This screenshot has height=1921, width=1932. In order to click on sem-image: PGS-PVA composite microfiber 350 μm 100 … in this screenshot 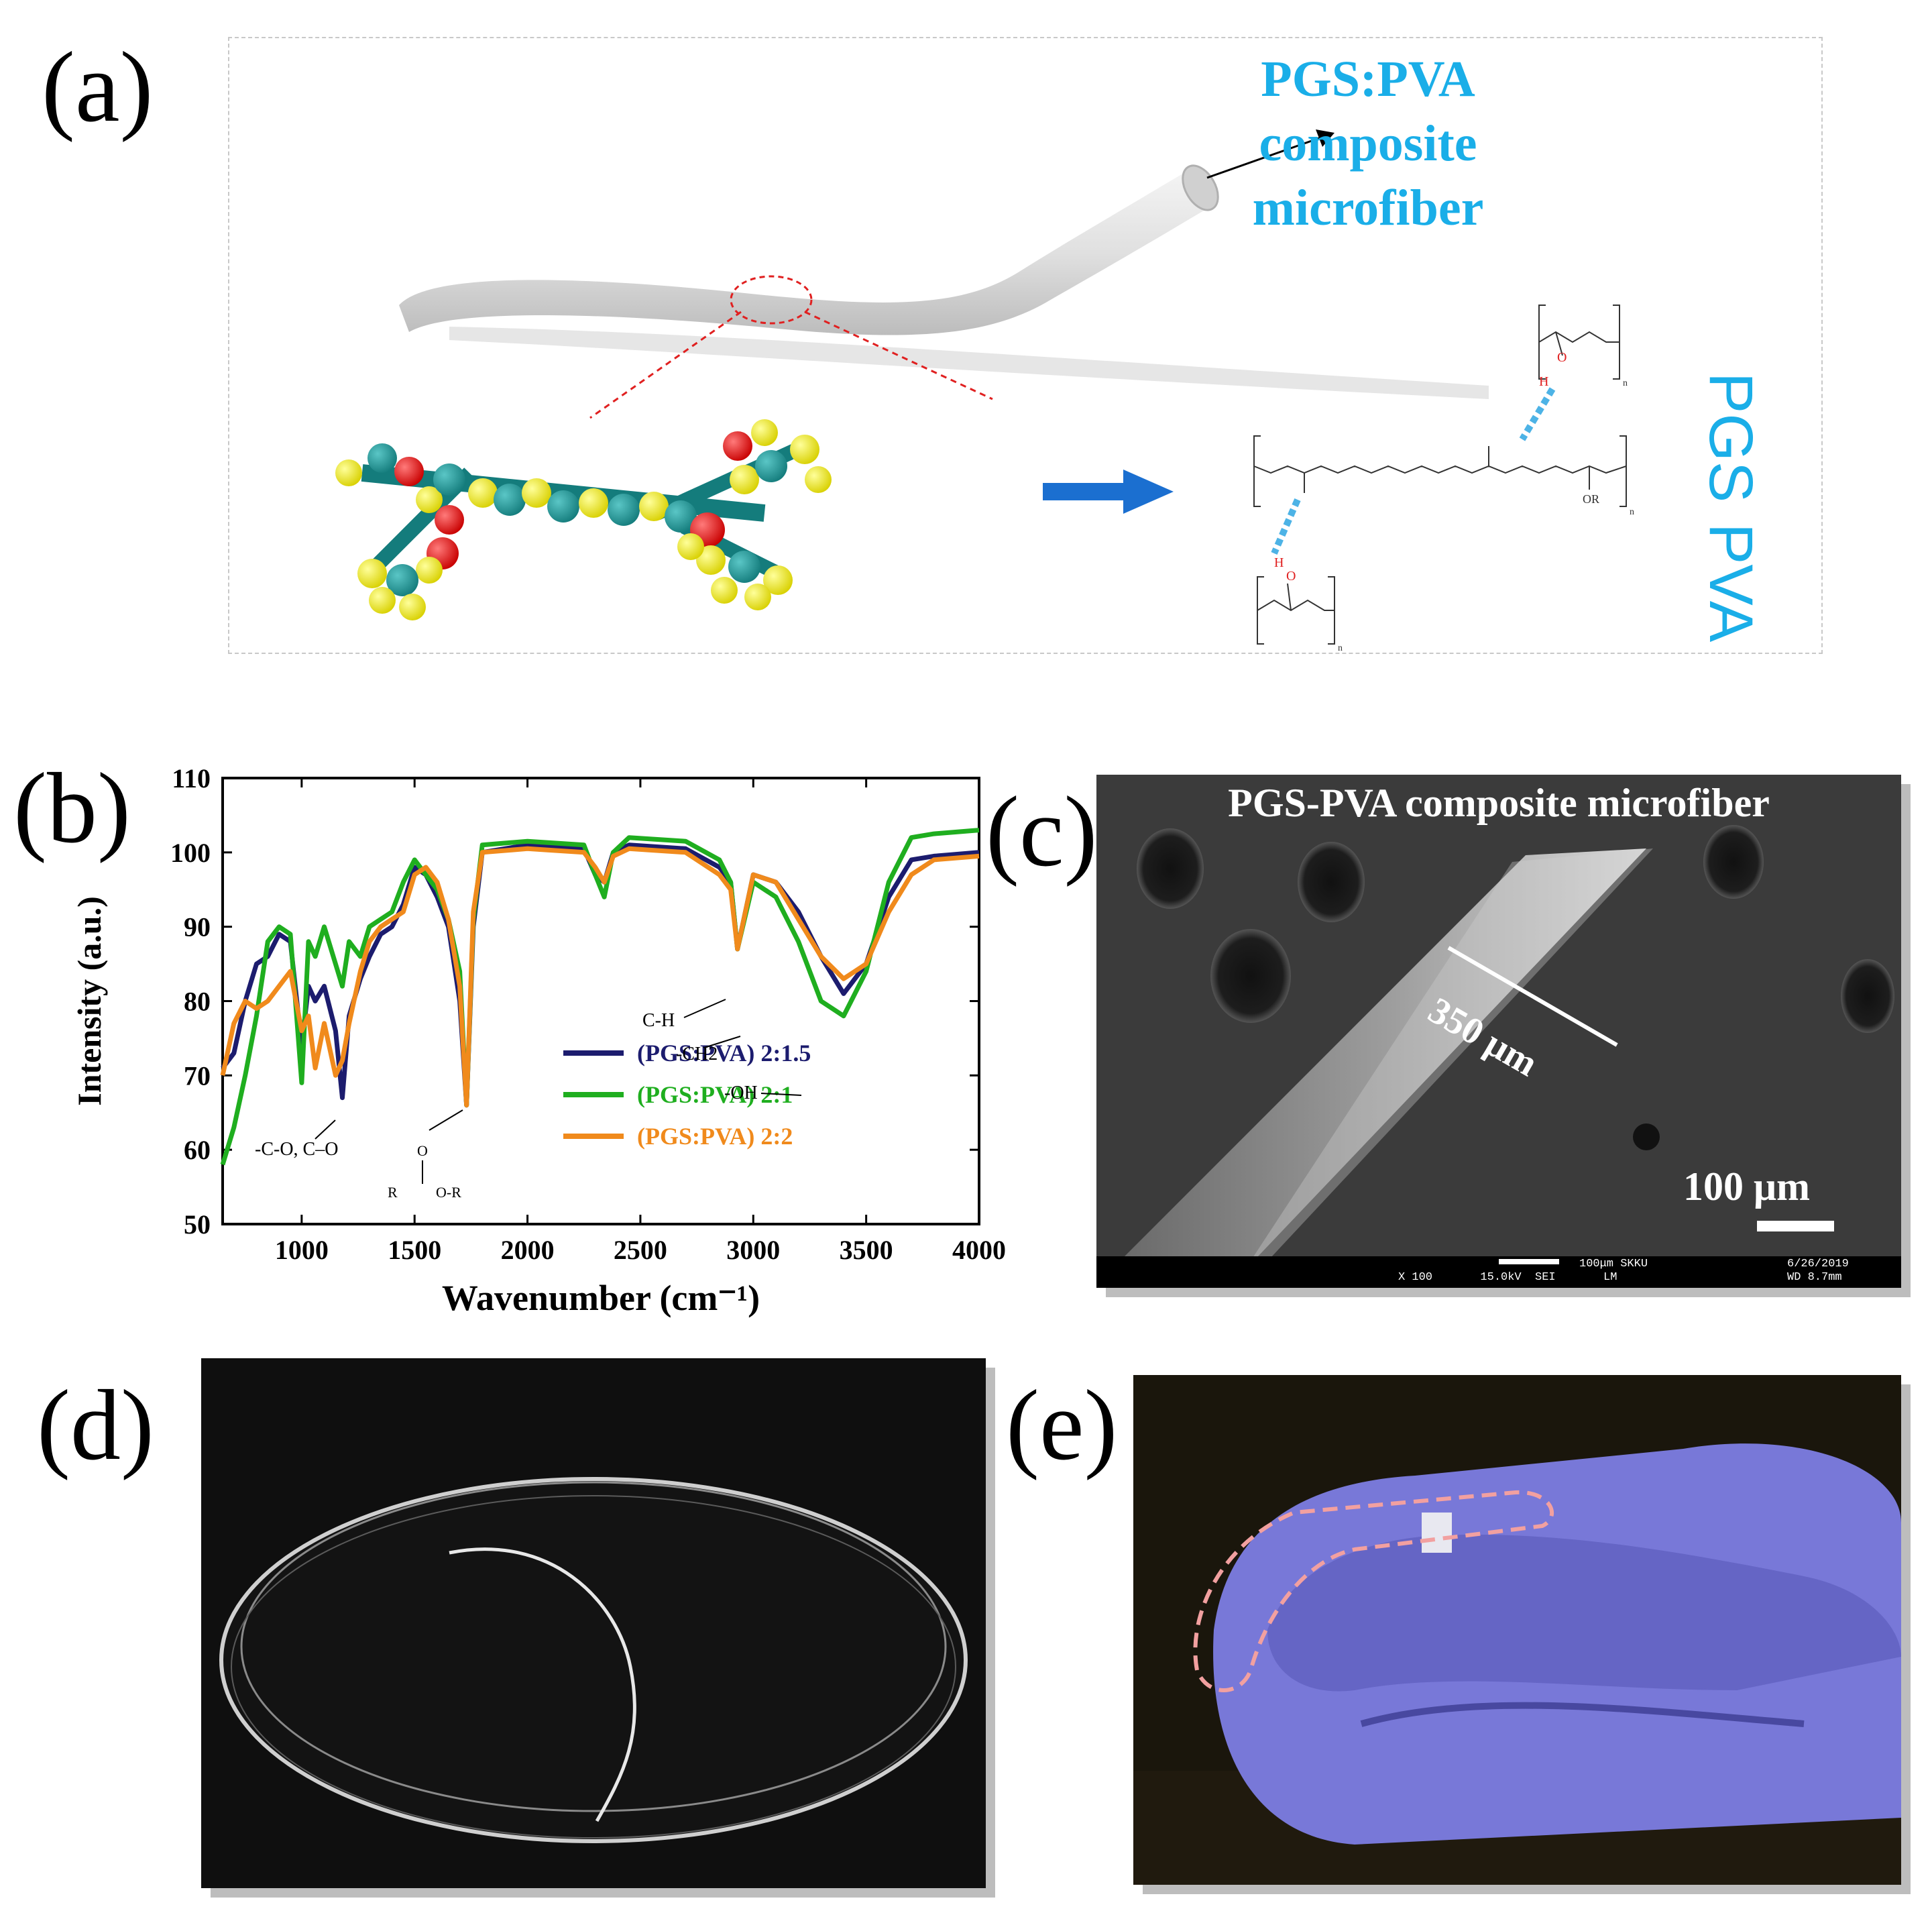, I will do `click(1498, 1031)`.